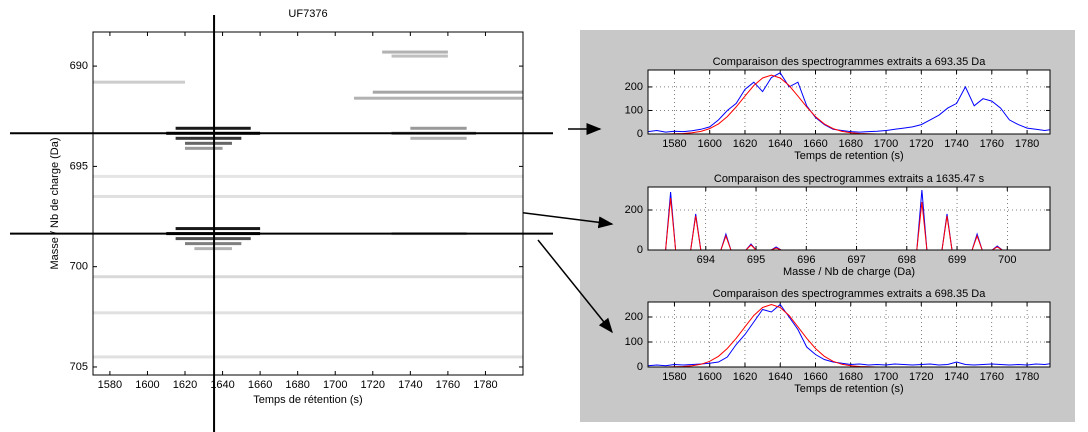  Describe the element at coordinates (957, 260) in the screenshot. I see `x-tick-label: 699` at that location.